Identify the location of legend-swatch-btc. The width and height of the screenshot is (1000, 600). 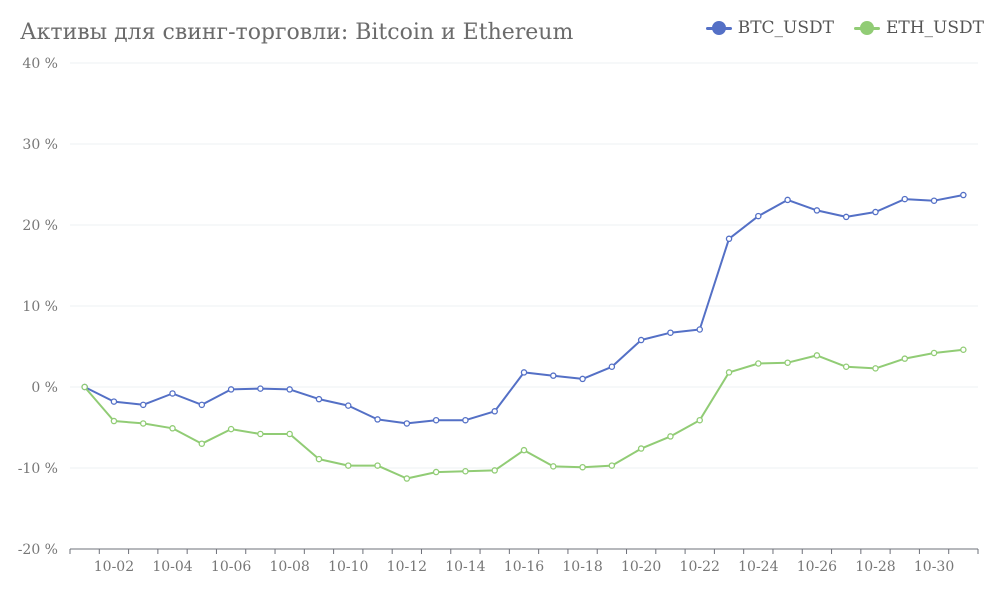
(718, 28).